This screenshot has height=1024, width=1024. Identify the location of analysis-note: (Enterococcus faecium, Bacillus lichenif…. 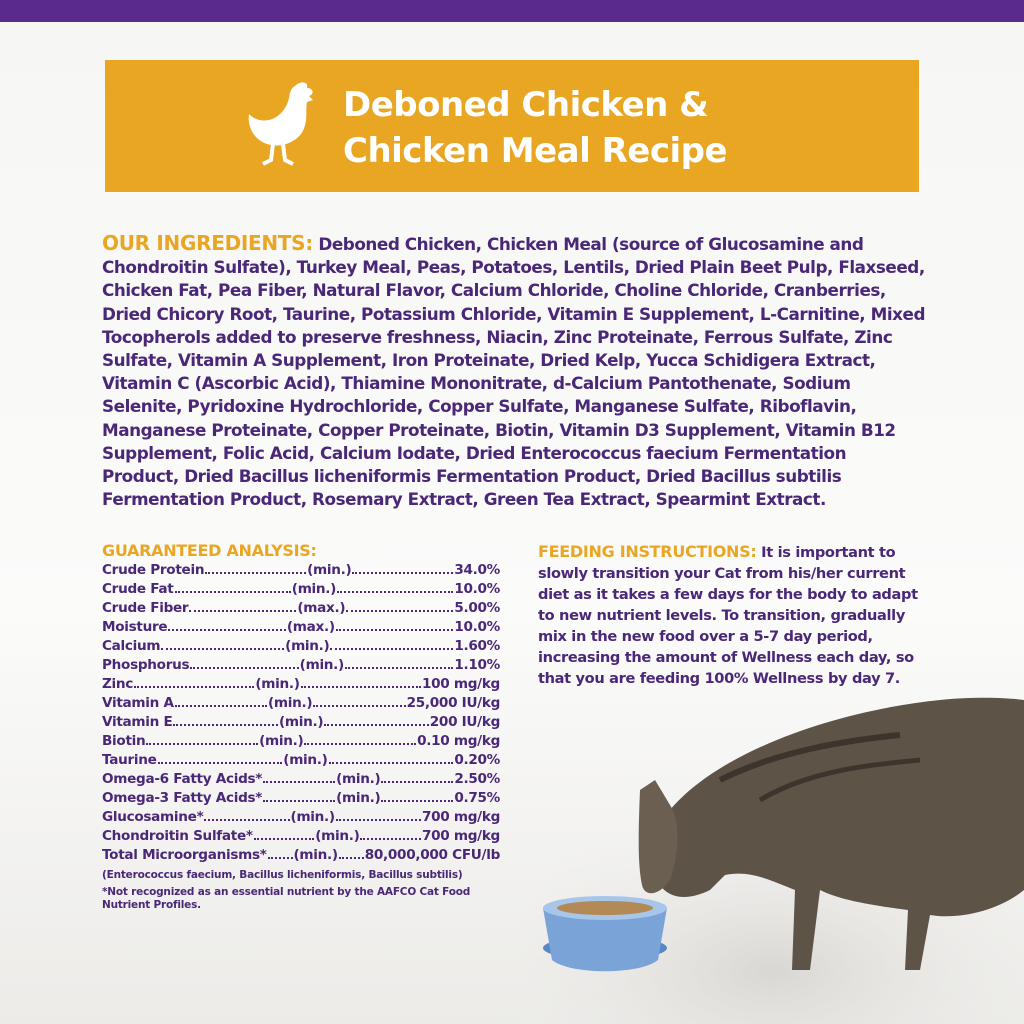
(282, 875).